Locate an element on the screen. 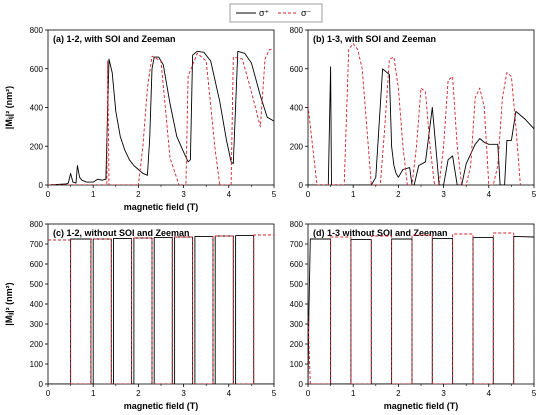 The width and height of the screenshot is (550, 415). panel-title: (c) 1-2, without SOI and Zeeman is located at coordinates (121, 233).